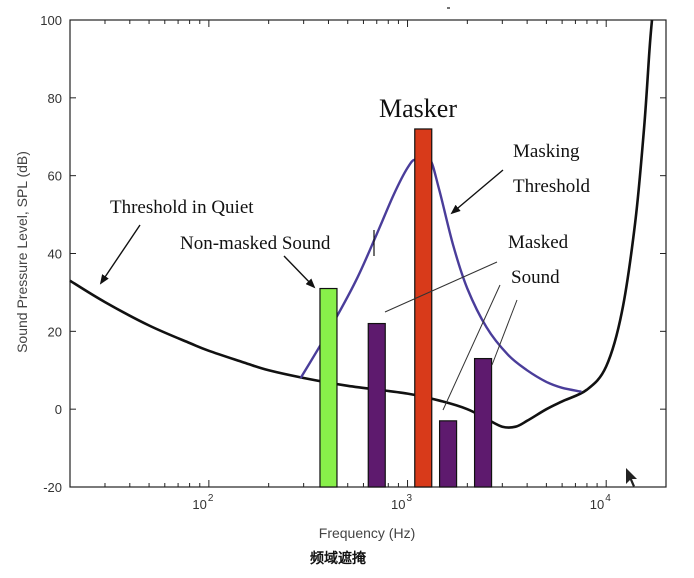 This screenshot has height=578, width=694. What do you see at coordinates (211, 498) in the screenshot?
I see `x-tick-label-exp: 2` at bounding box center [211, 498].